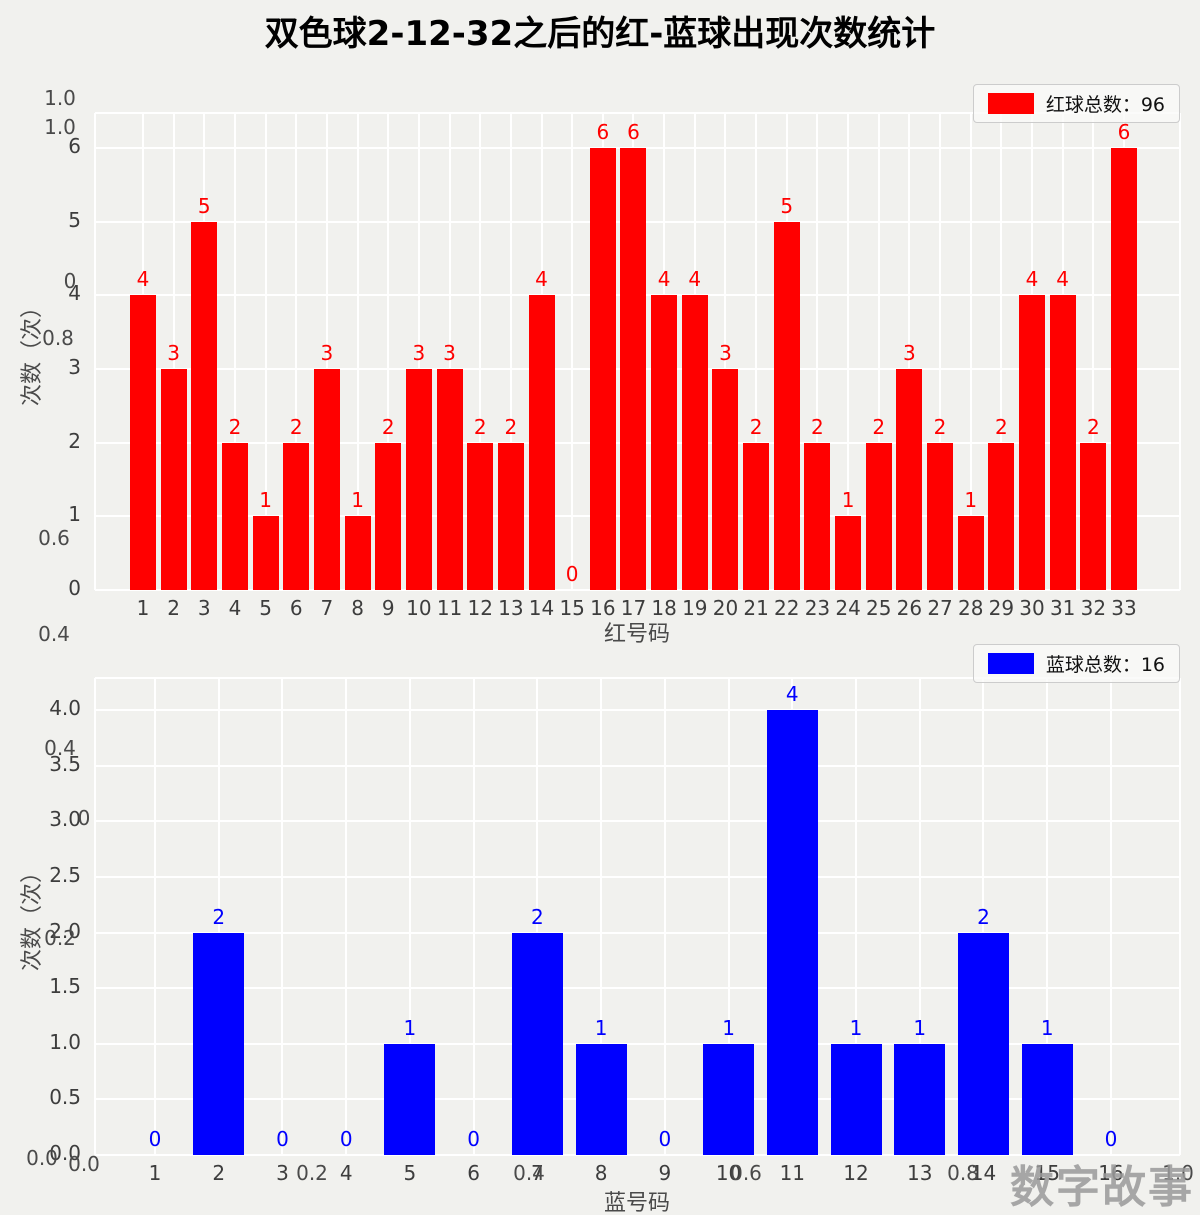  I want to click on x-tick-label: 5, so click(265, 608).